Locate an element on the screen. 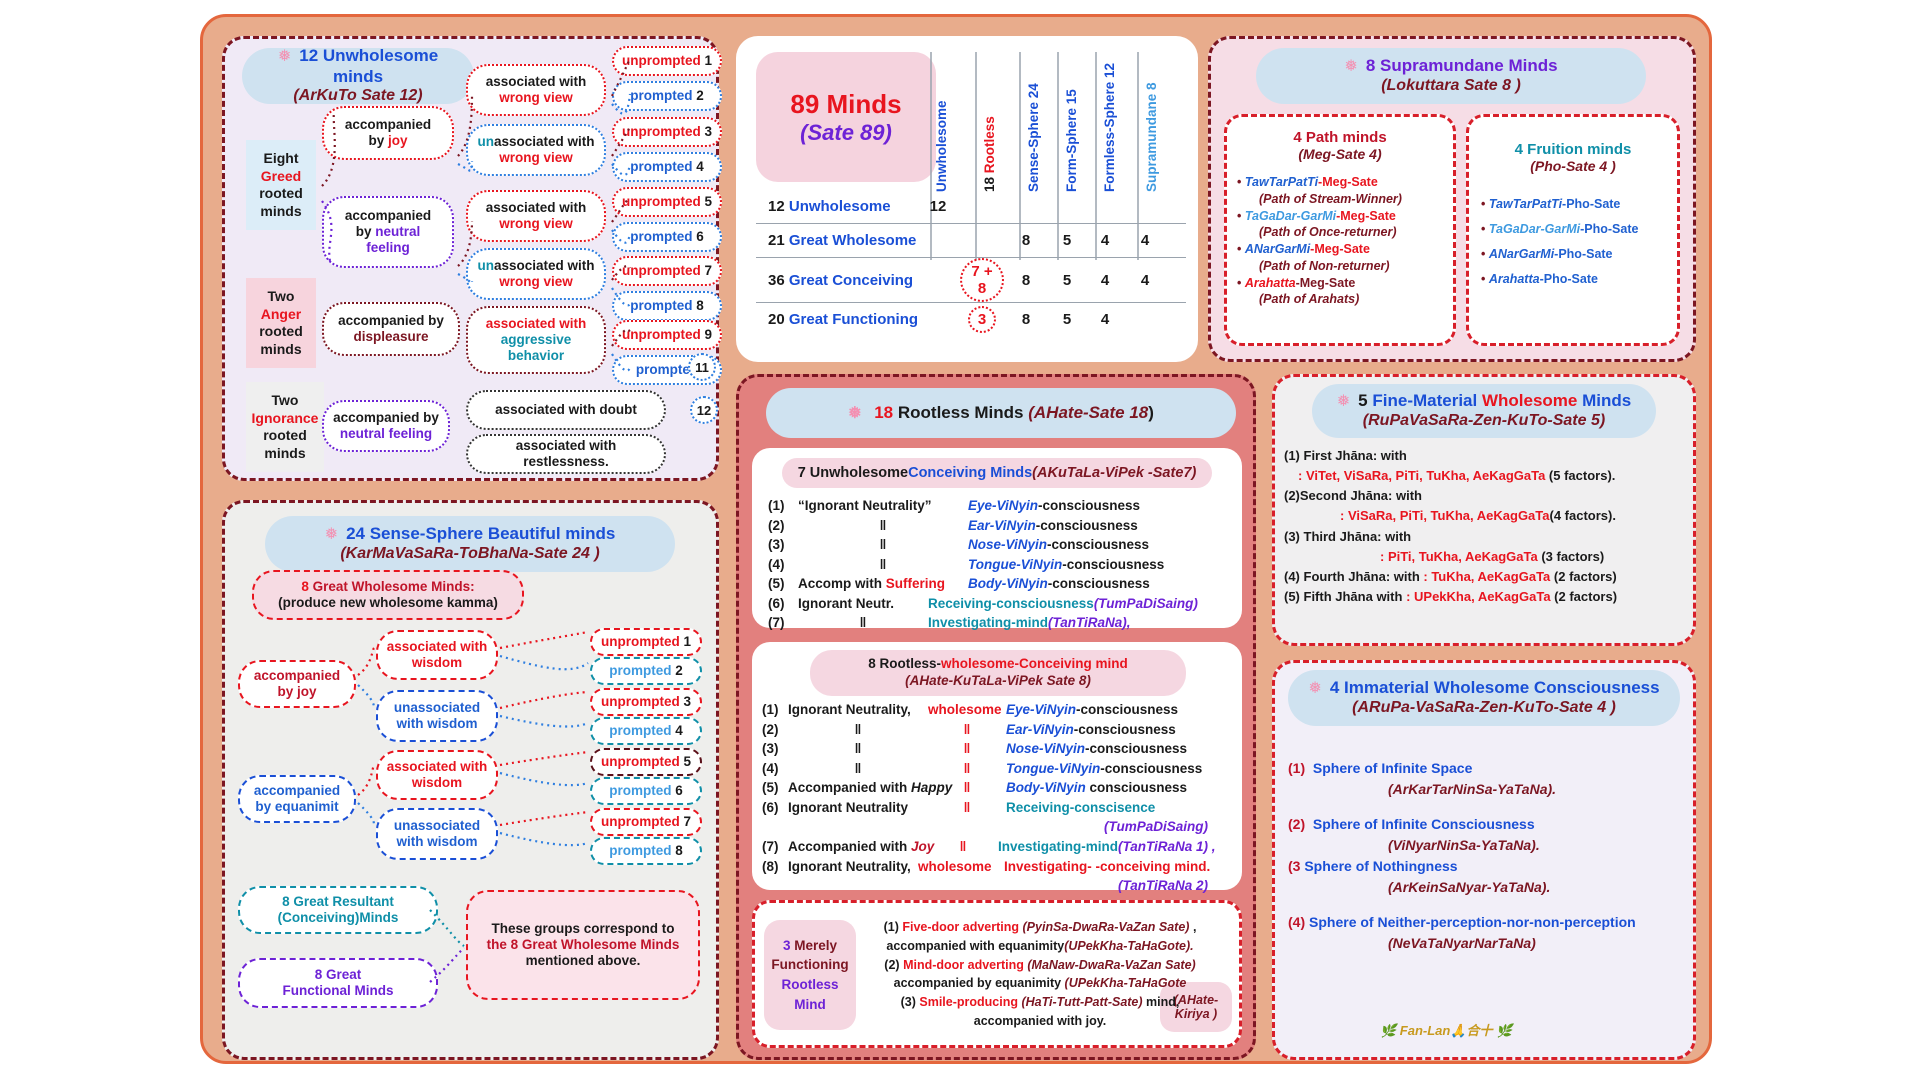  prompt-u7-num: 7 is located at coordinates (708, 271).